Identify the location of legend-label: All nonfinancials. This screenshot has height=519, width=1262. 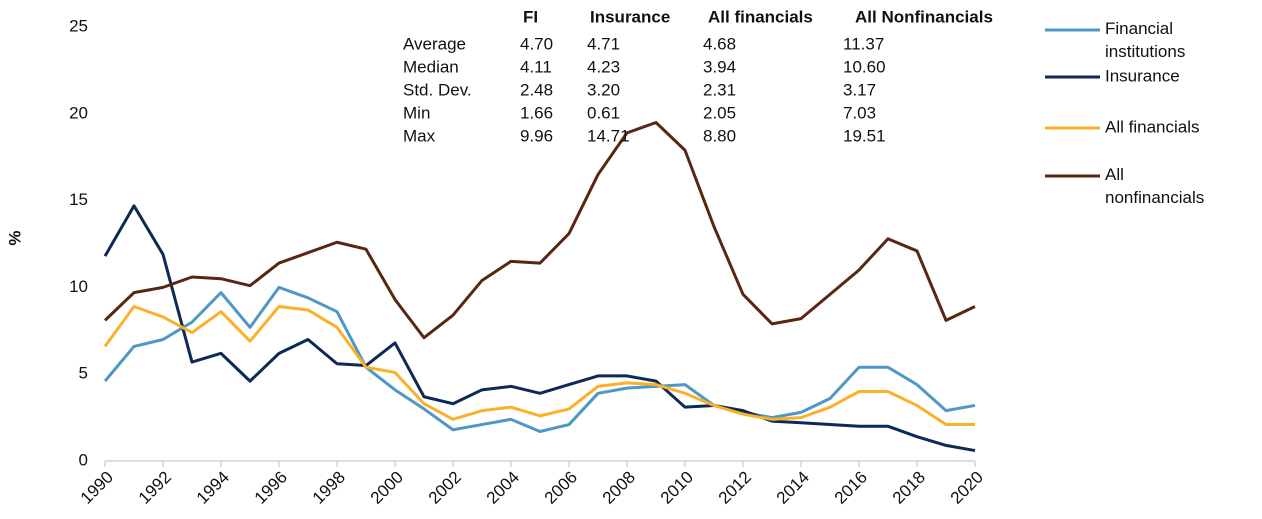
(1154, 186).